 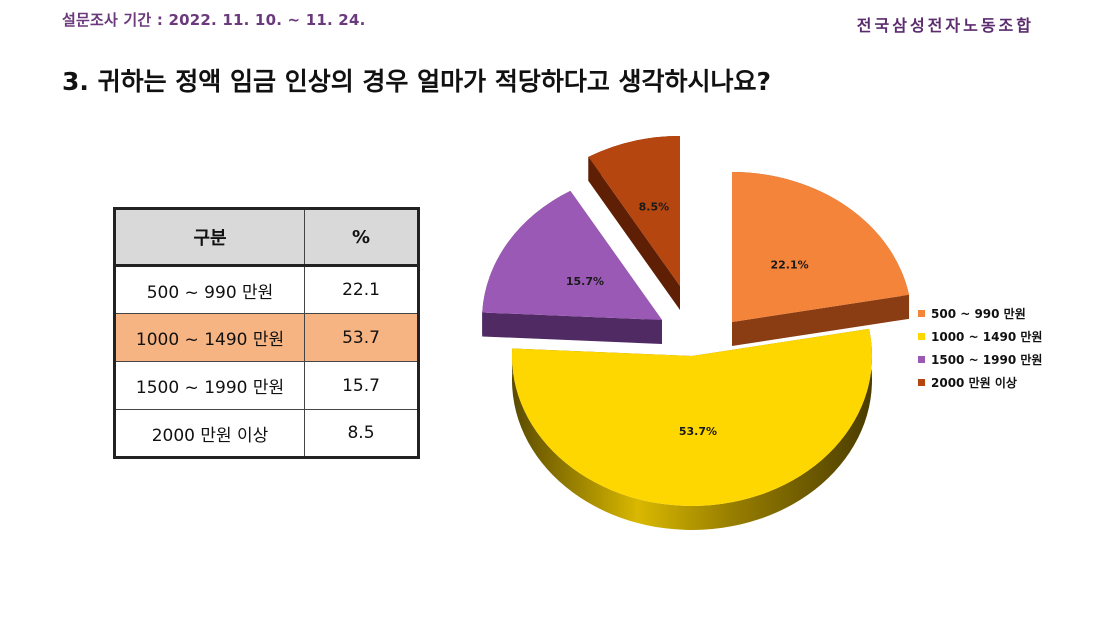 I want to click on table-row: 1500 ~ 1990 만원 15.7, so click(x=266, y=385).